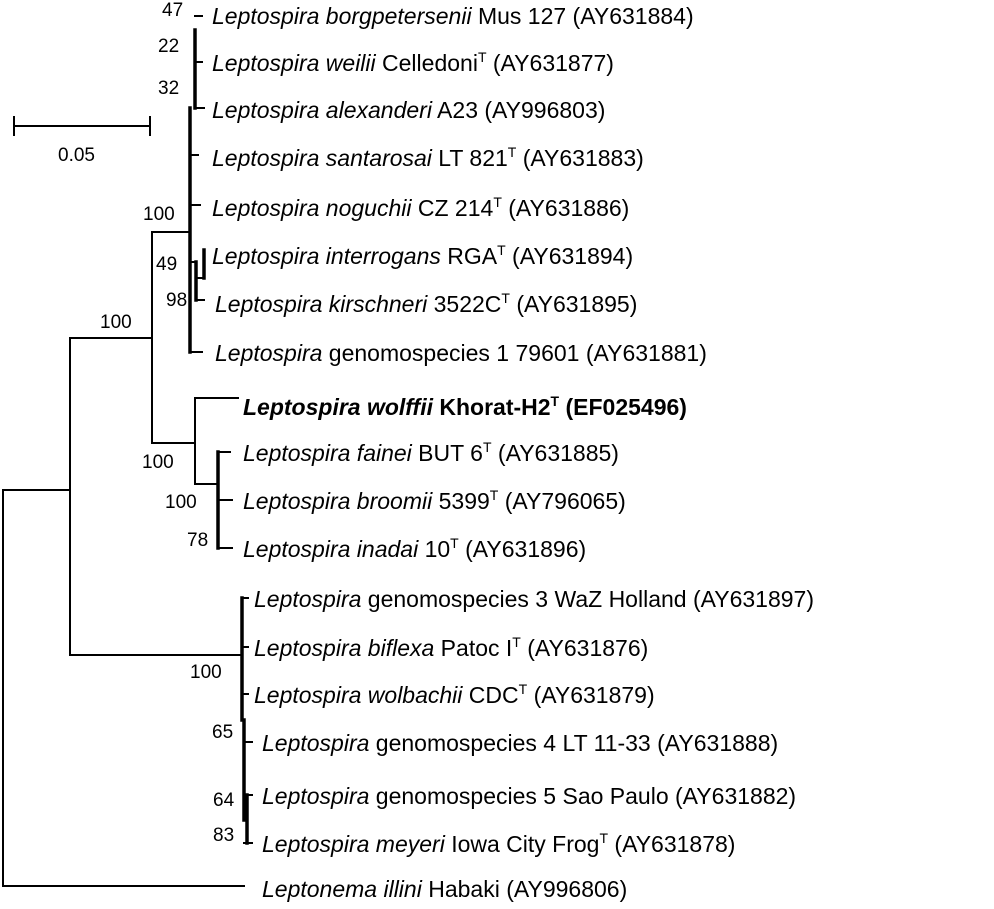 This screenshot has width=994, height=909. What do you see at coordinates (473, 648) in the screenshot?
I see `strain-name: Patoc I` at bounding box center [473, 648].